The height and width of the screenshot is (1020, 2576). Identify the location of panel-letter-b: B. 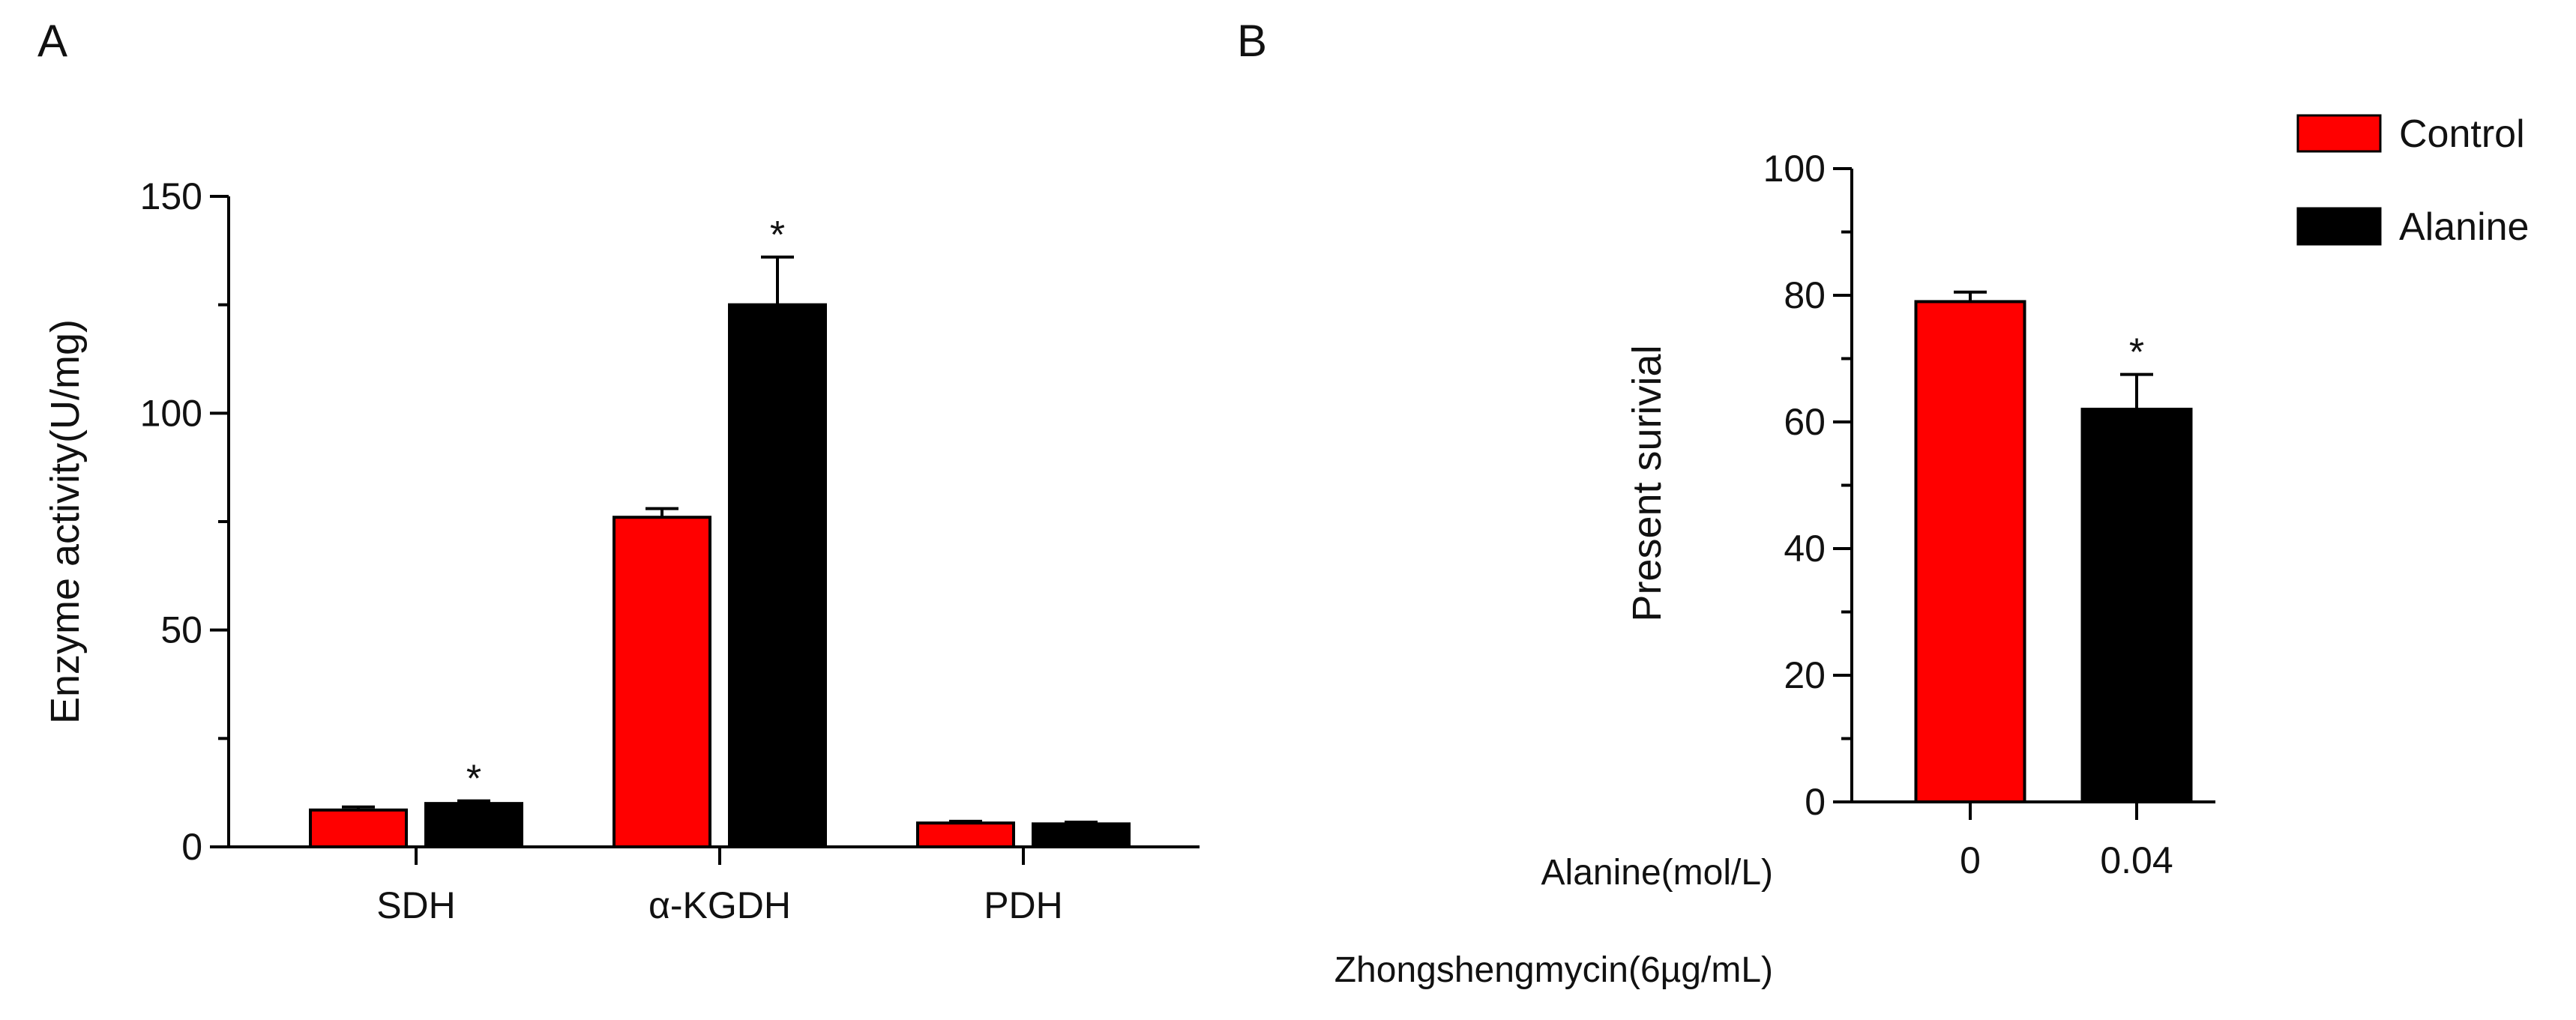
(1252, 41).